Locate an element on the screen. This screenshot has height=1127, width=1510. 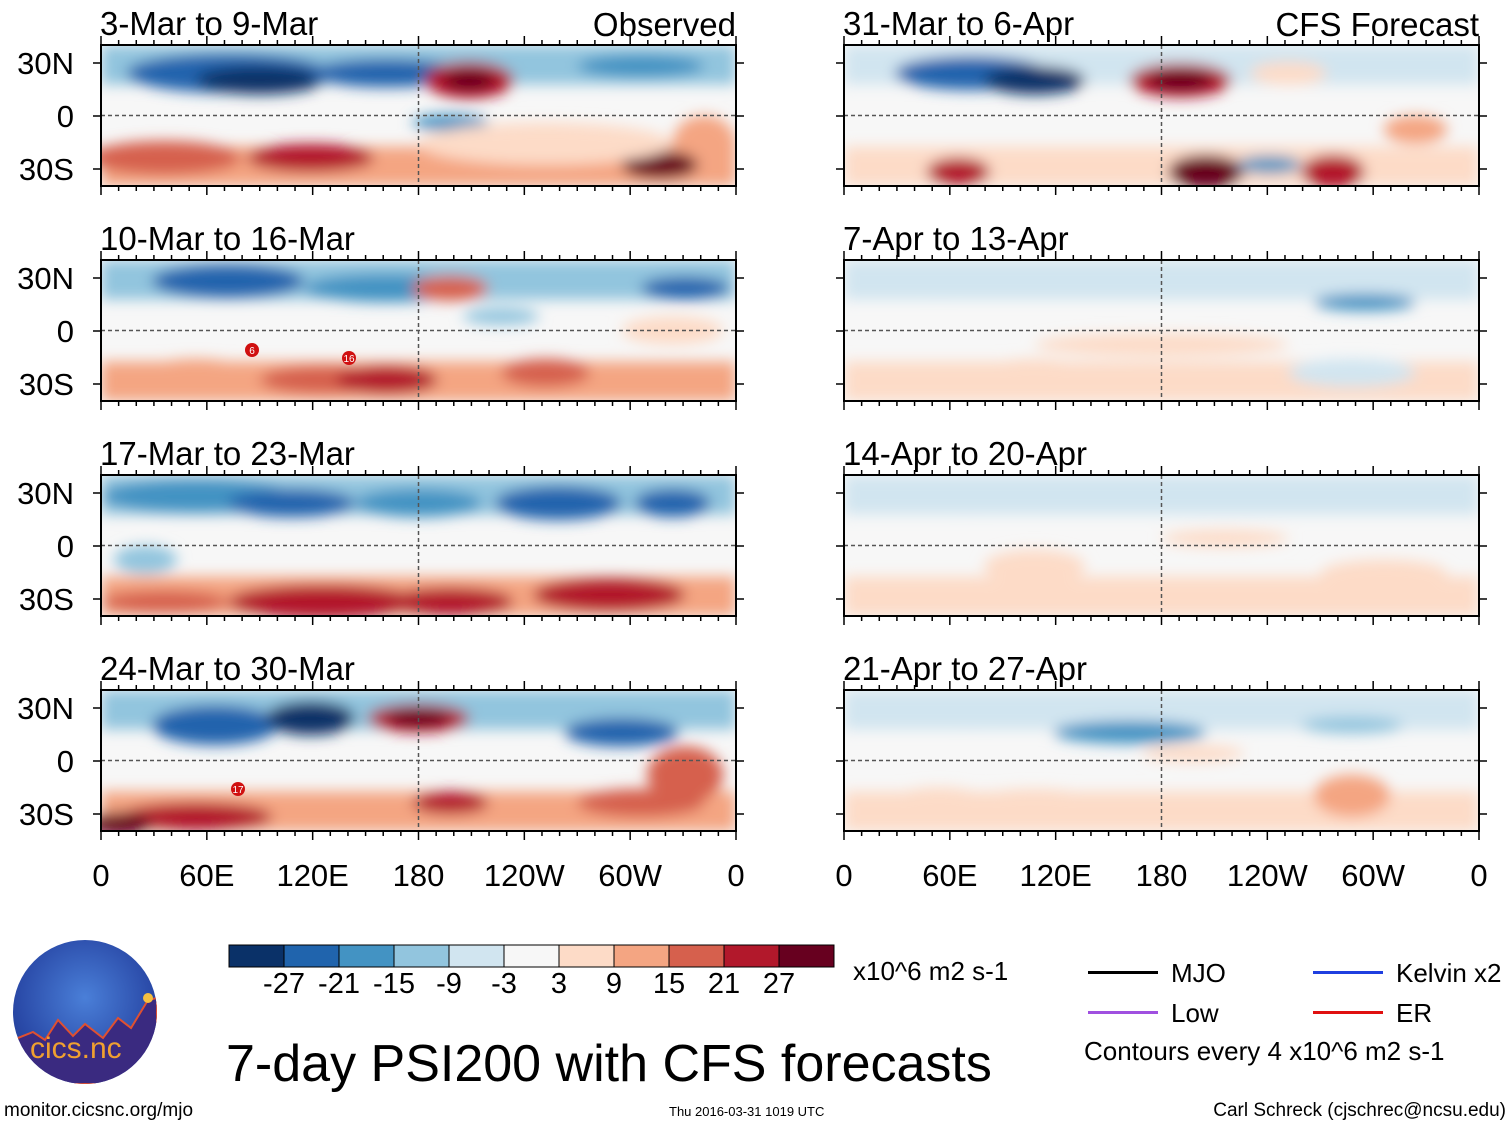
storm-label: 17 is located at coordinates (238, 790).